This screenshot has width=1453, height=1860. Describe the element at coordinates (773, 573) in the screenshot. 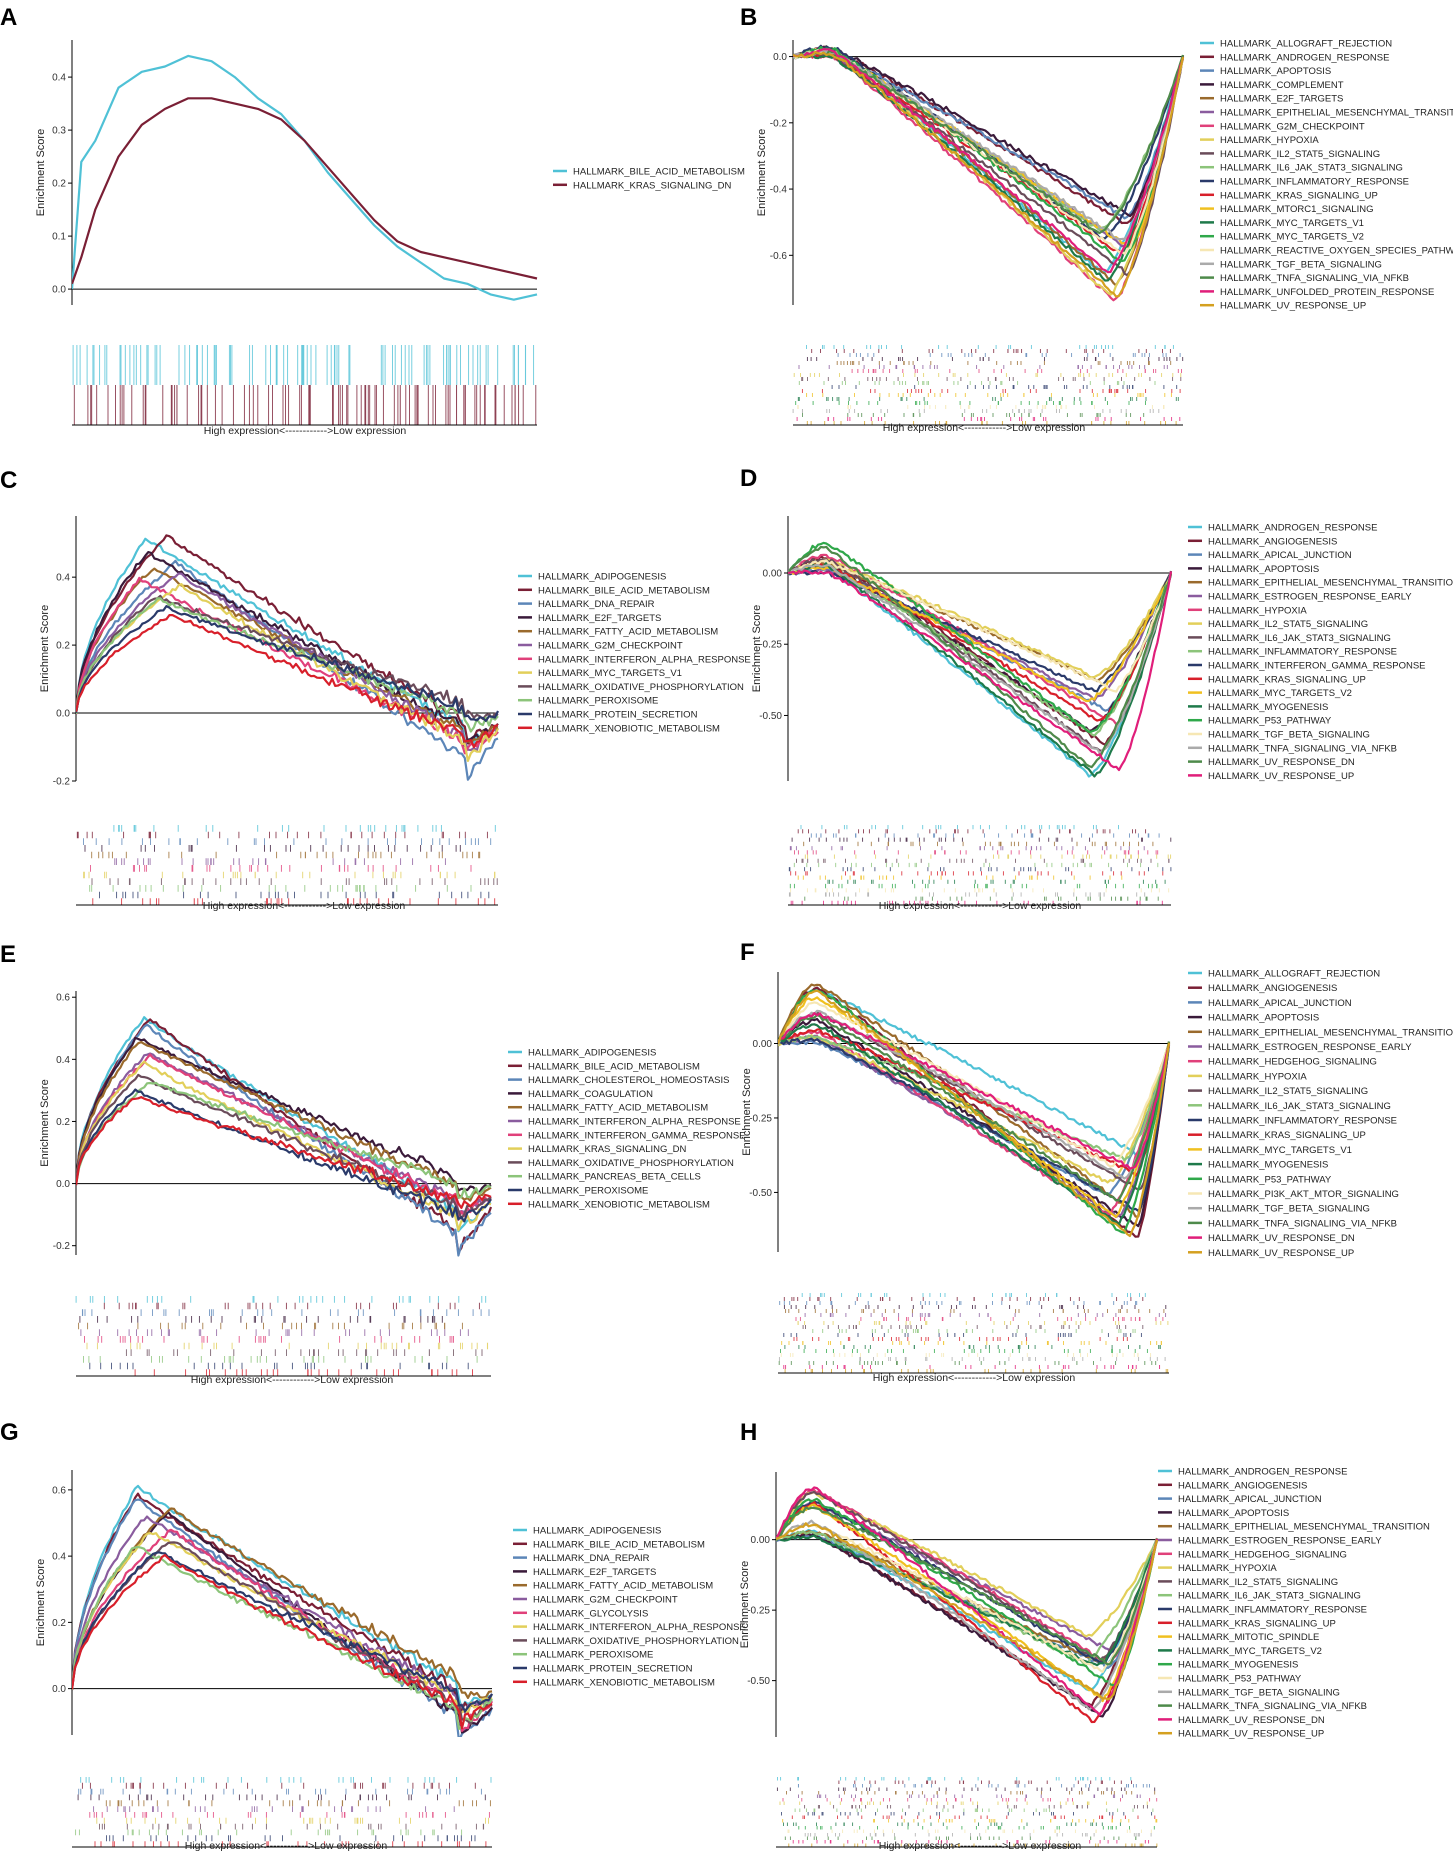

I see `y-tick-label: 0.00` at that location.